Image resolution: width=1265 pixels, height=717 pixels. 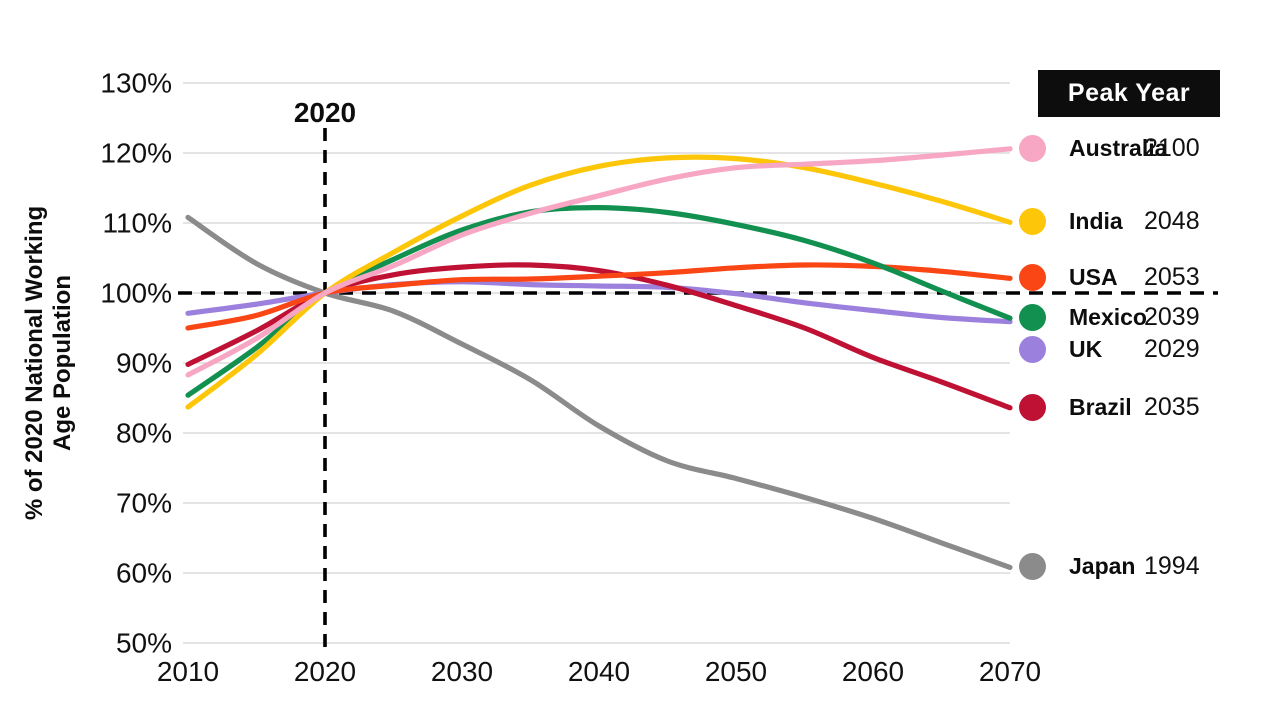 I want to click on x-tick-label: 2060, so click(x=873, y=671).